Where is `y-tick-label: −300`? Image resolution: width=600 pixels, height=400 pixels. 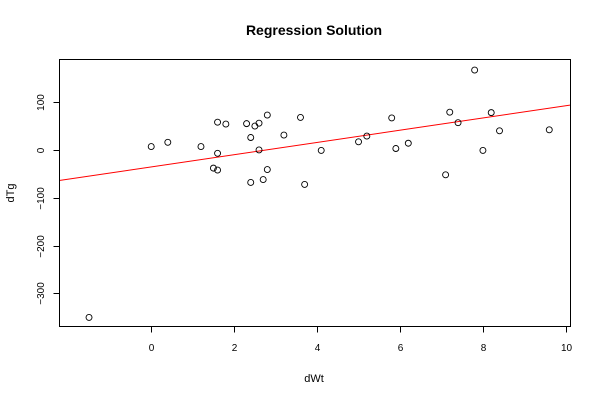 y-tick-label: −300 is located at coordinates (41, 293).